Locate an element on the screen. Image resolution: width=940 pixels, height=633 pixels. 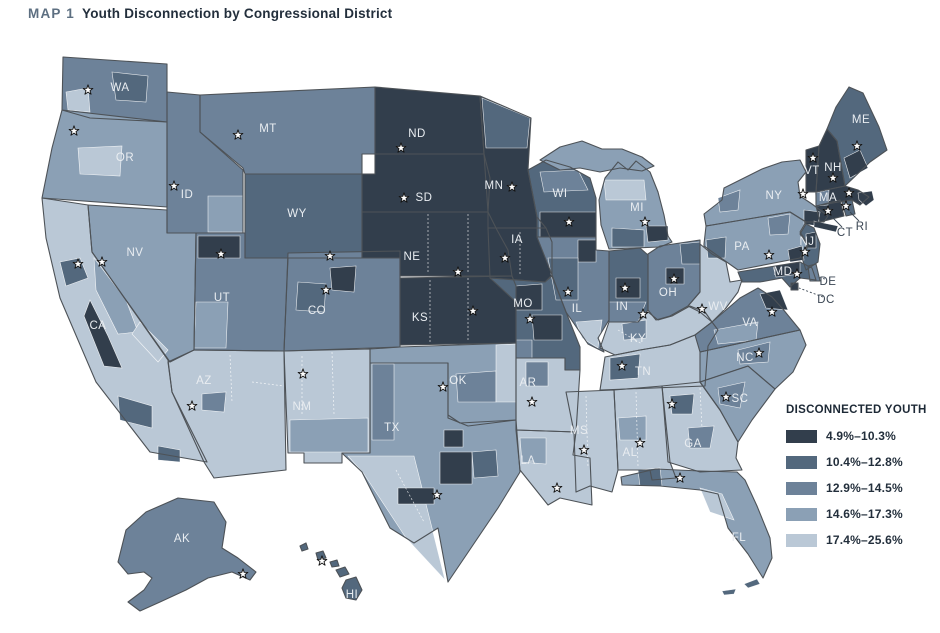
state-label-fl: FL is located at coordinates (739, 538).